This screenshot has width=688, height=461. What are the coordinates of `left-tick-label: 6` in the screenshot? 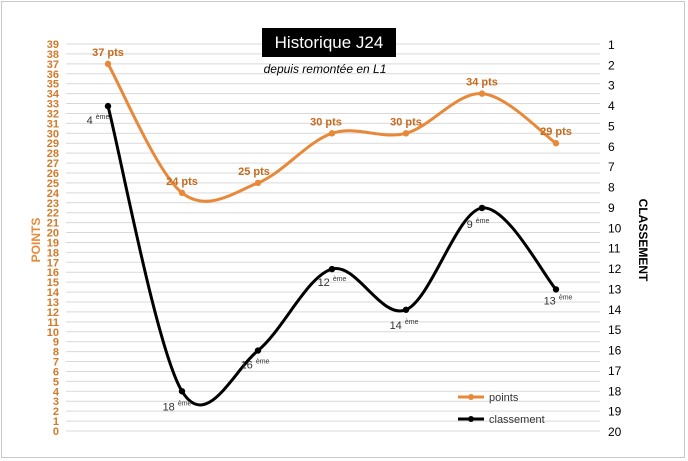 It's located at (56, 372).